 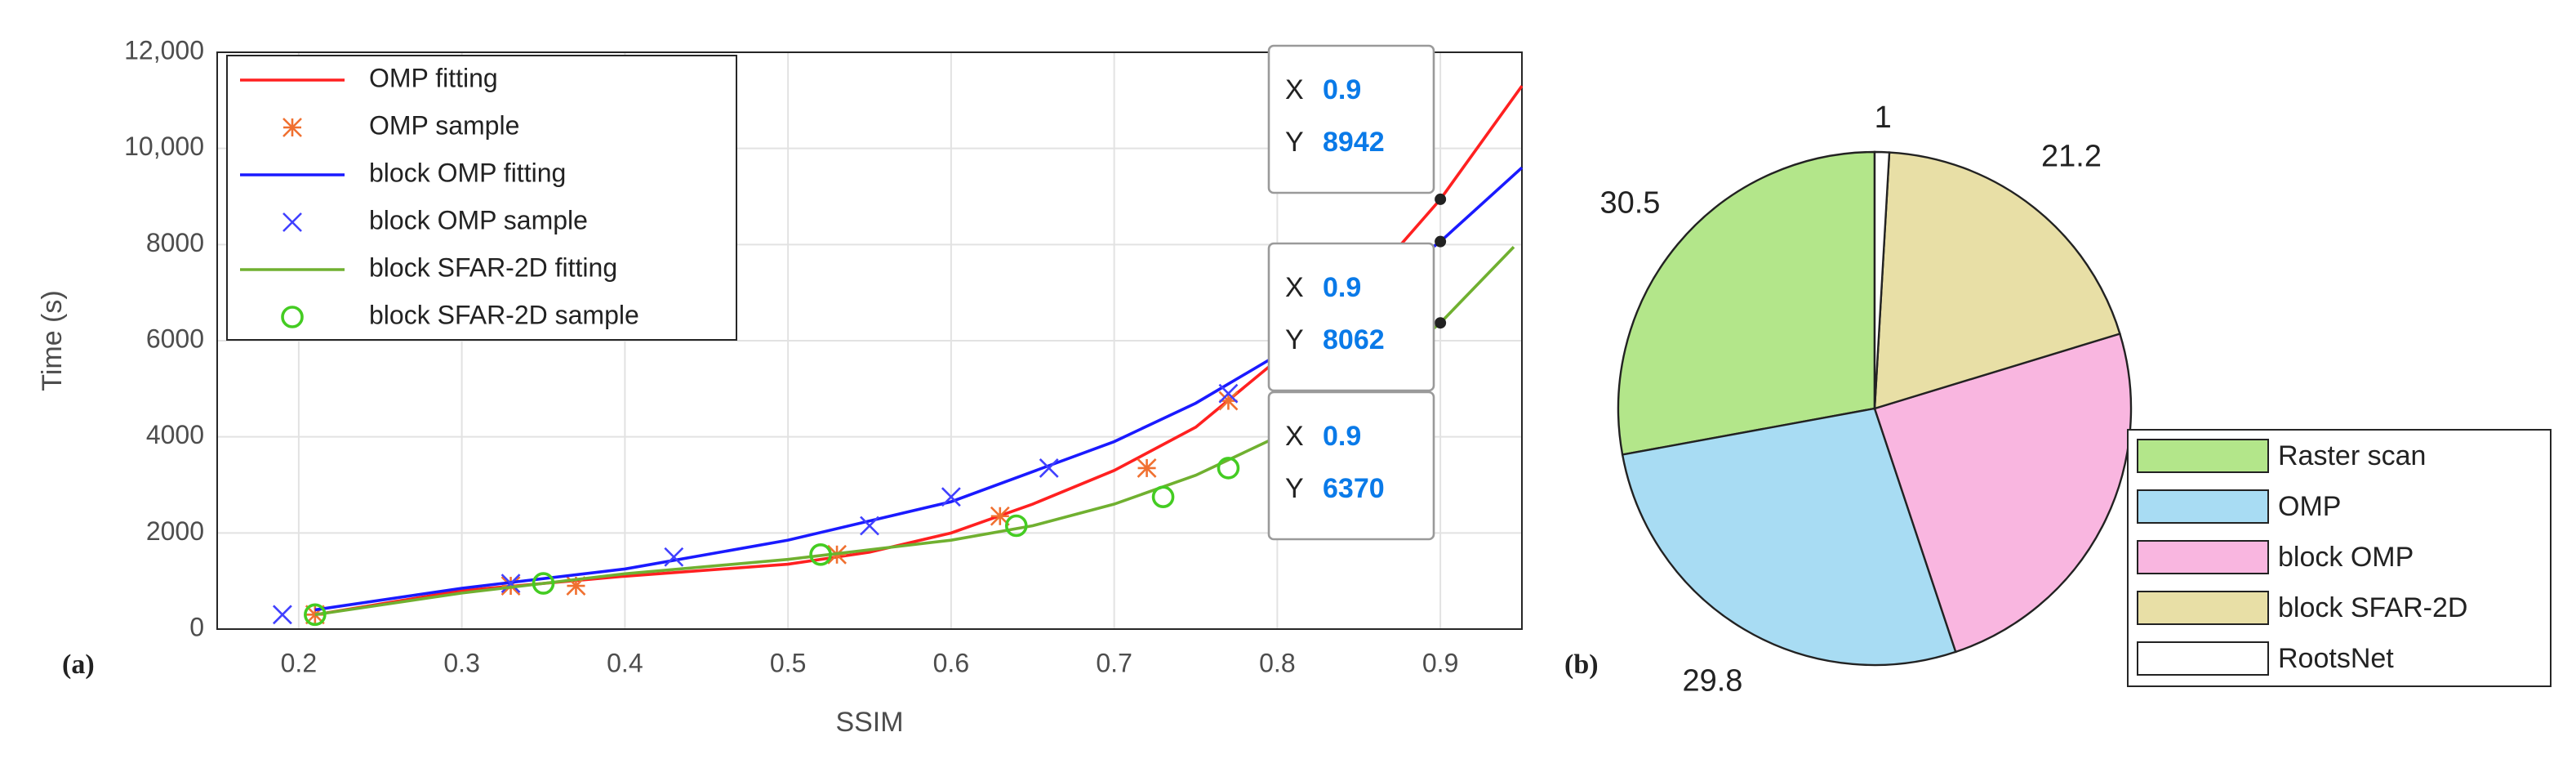 I want to click on legend-label: block OMP, so click(x=2346, y=557).